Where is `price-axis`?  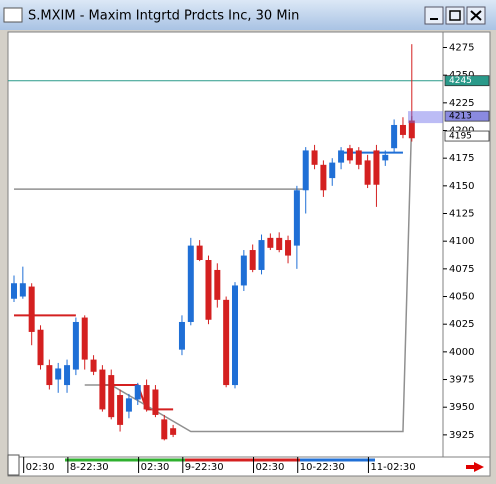 price-axis is located at coordinates (466, 244).